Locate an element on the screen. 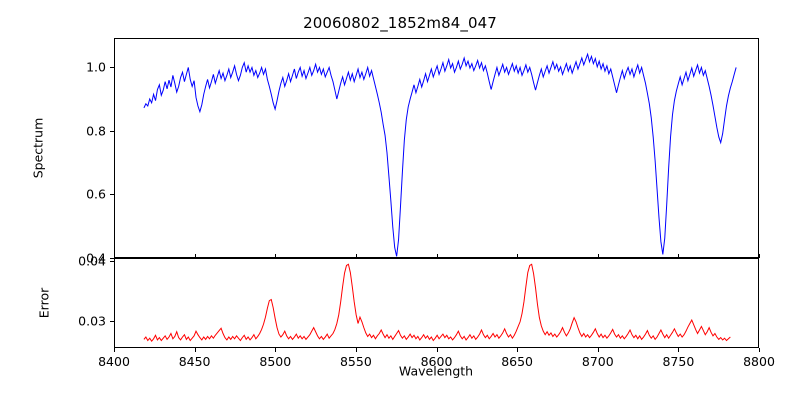  spectrum-ytick-label: 0.6 is located at coordinates (96, 194).